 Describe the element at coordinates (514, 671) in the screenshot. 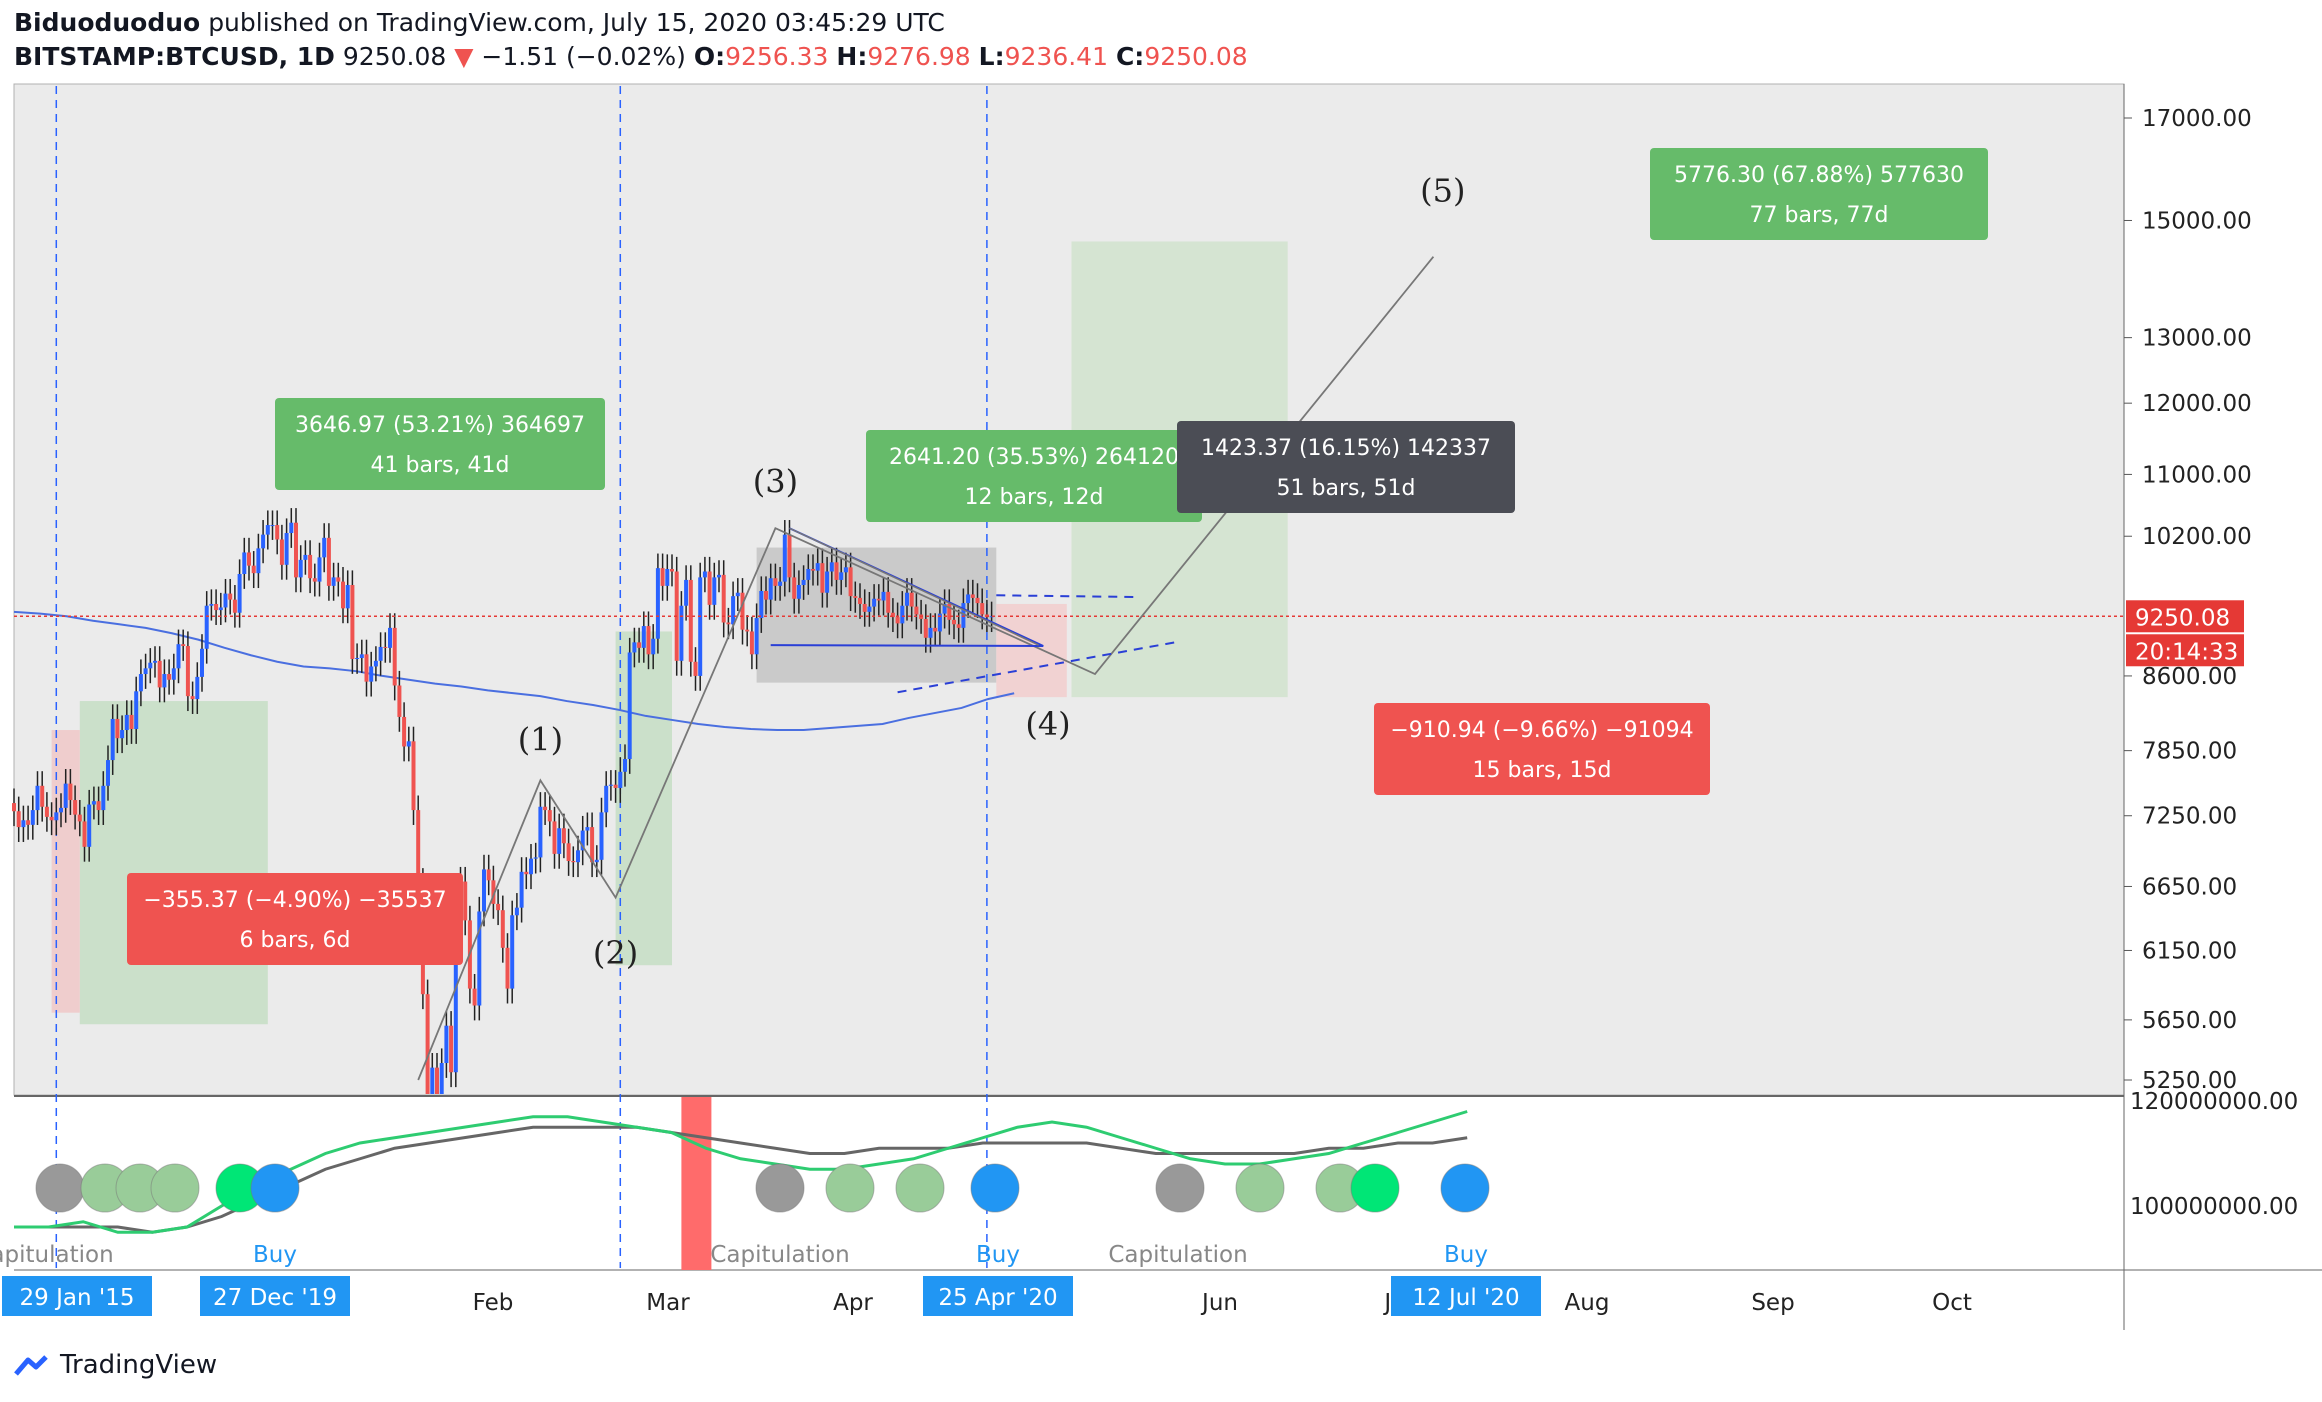

I see `moving-average` at that location.